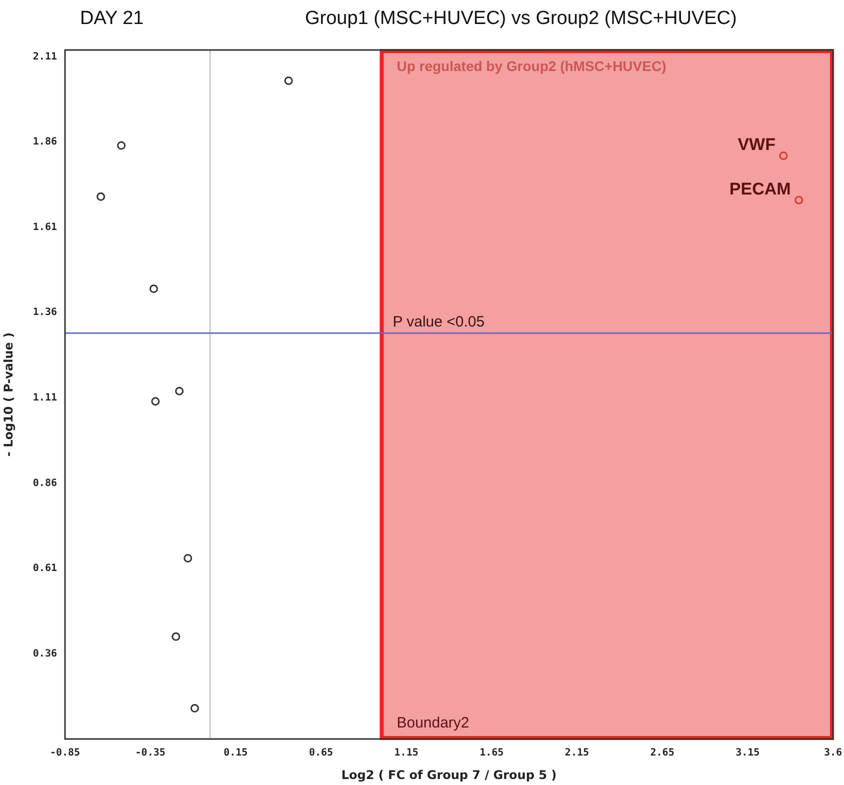 This screenshot has width=844, height=785. I want to click on x-tick-label: -0.35, so click(150, 753).